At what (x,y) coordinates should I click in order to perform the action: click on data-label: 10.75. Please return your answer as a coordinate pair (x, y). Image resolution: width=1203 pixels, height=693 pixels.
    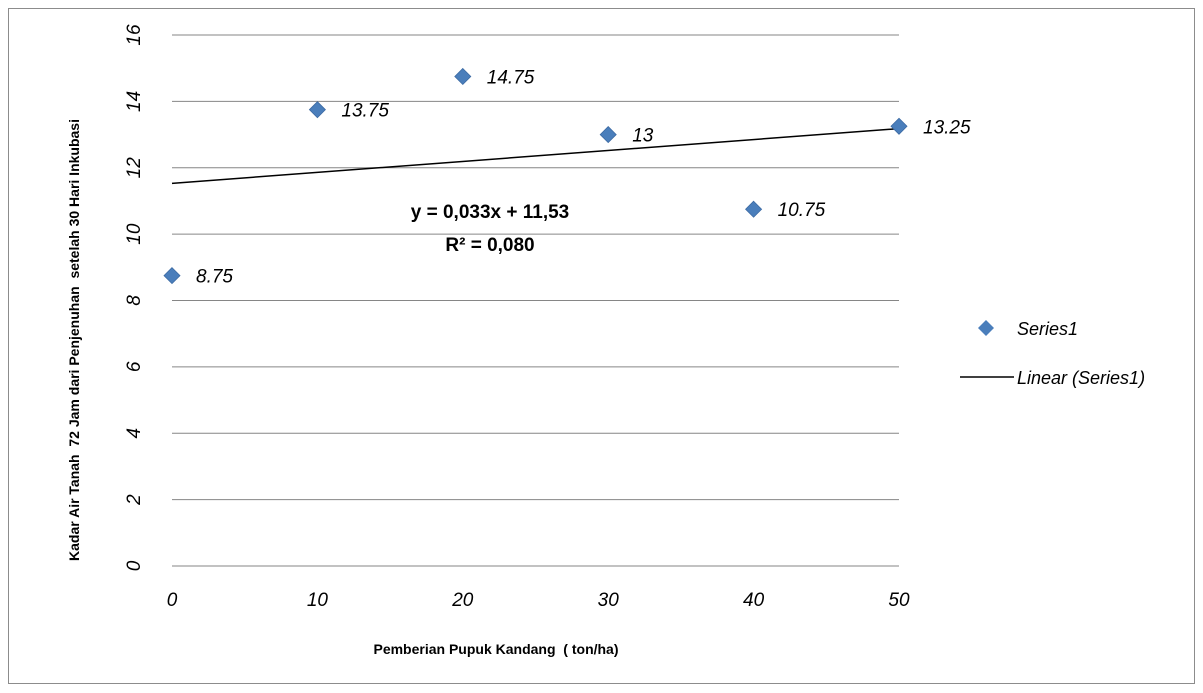
    Looking at the image, I should click on (802, 210).